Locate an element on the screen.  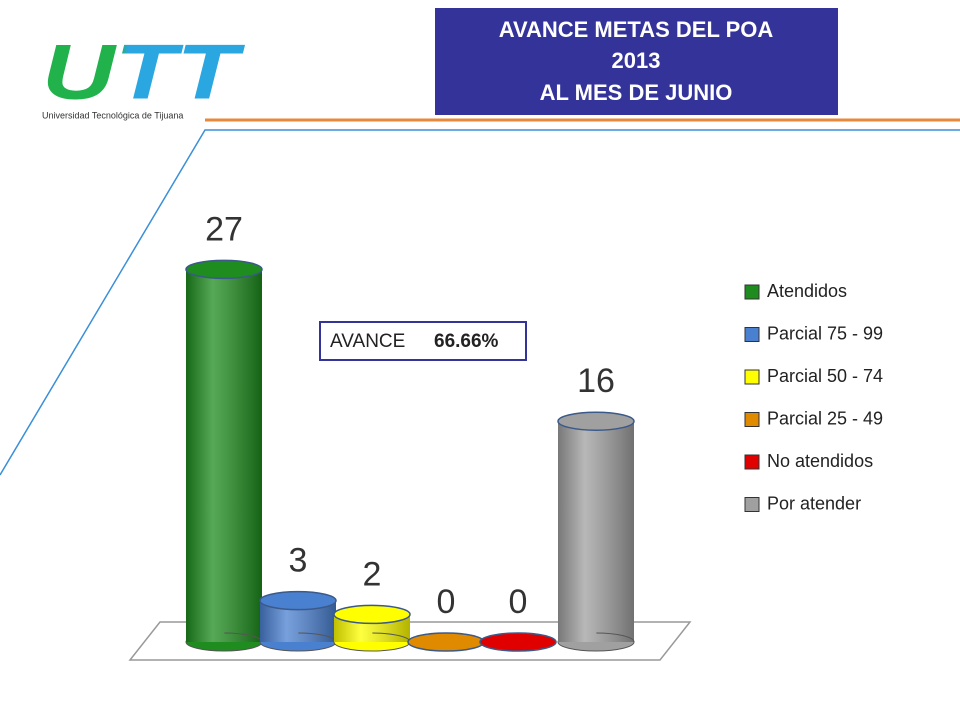
annotation-box is located at coordinates (423, 341).